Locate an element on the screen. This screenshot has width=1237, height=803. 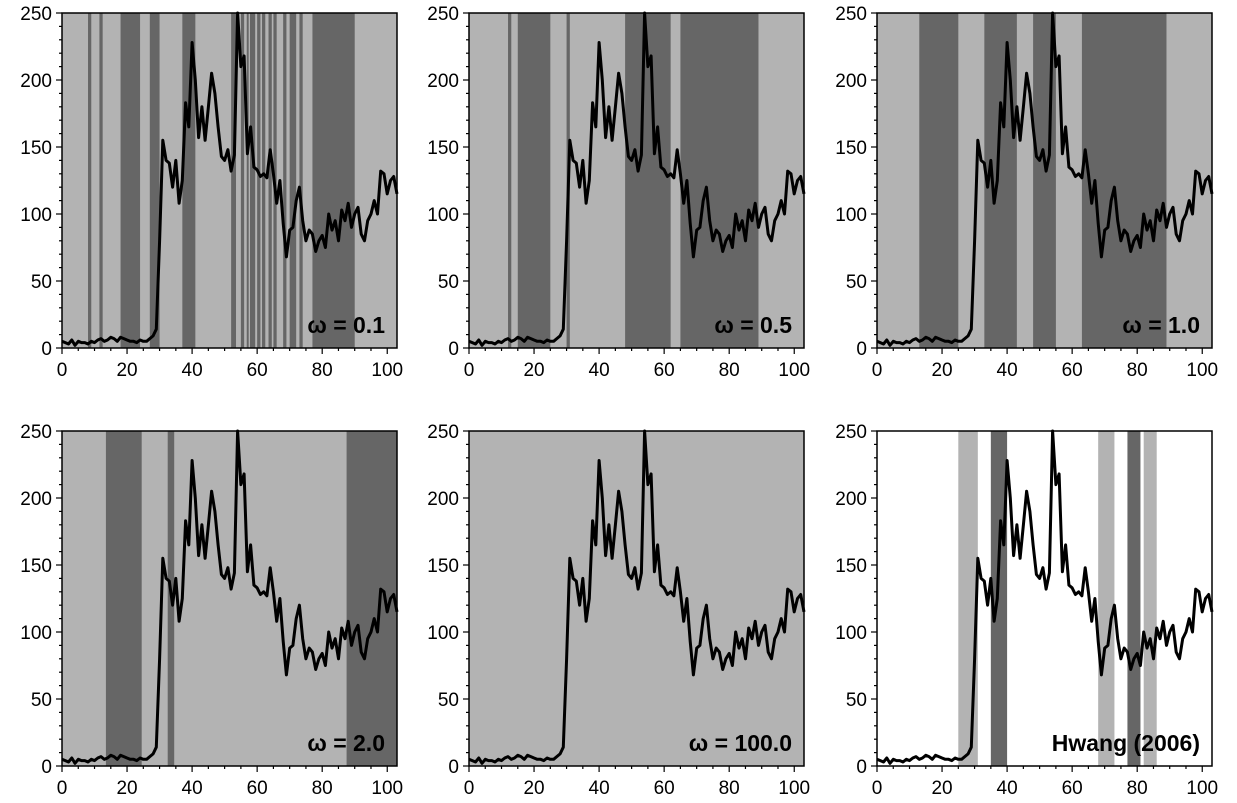
panel-label: ω = 100.0 is located at coordinates (740, 743).